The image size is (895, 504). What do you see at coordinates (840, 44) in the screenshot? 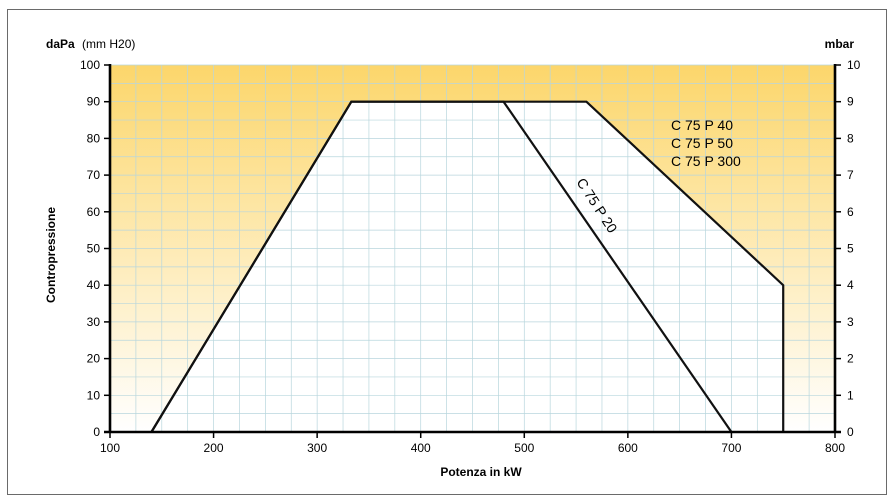
I see `right-axis-unit: mbar` at bounding box center [840, 44].